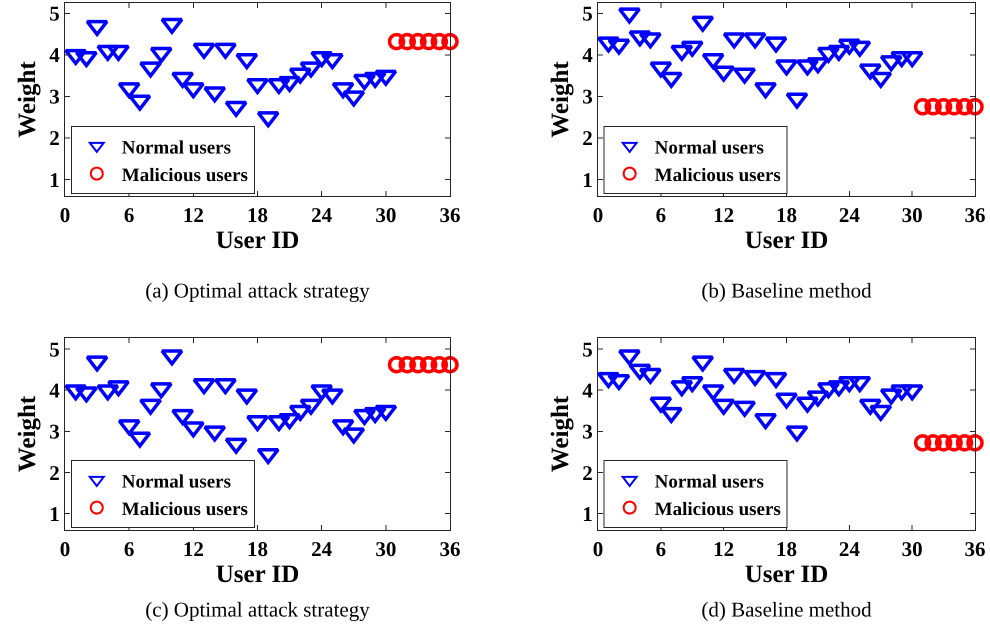  What do you see at coordinates (193, 215) in the screenshot?
I see `x-tick-label: 12` at bounding box center [193, 215].